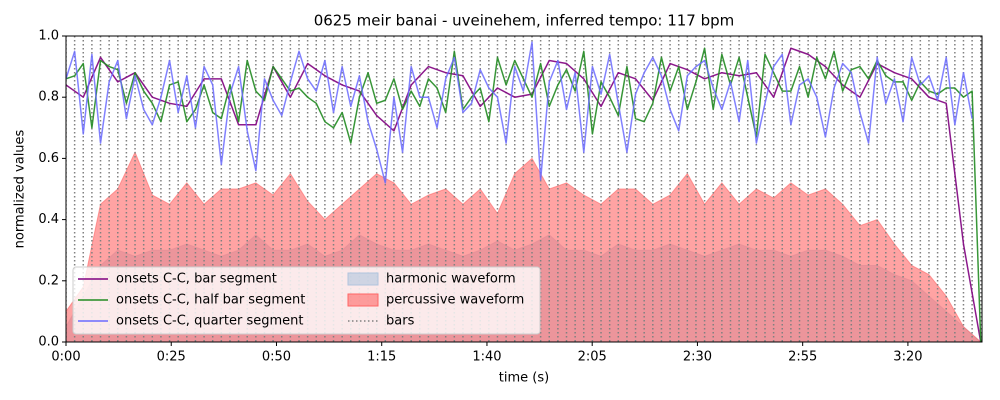 The height and width of the screenshot is (400, 1000). What do you see at coordinates (171, 357) in the screenshot?
I see `x-tick-label: 0:25` at bounding box center [171, 357].